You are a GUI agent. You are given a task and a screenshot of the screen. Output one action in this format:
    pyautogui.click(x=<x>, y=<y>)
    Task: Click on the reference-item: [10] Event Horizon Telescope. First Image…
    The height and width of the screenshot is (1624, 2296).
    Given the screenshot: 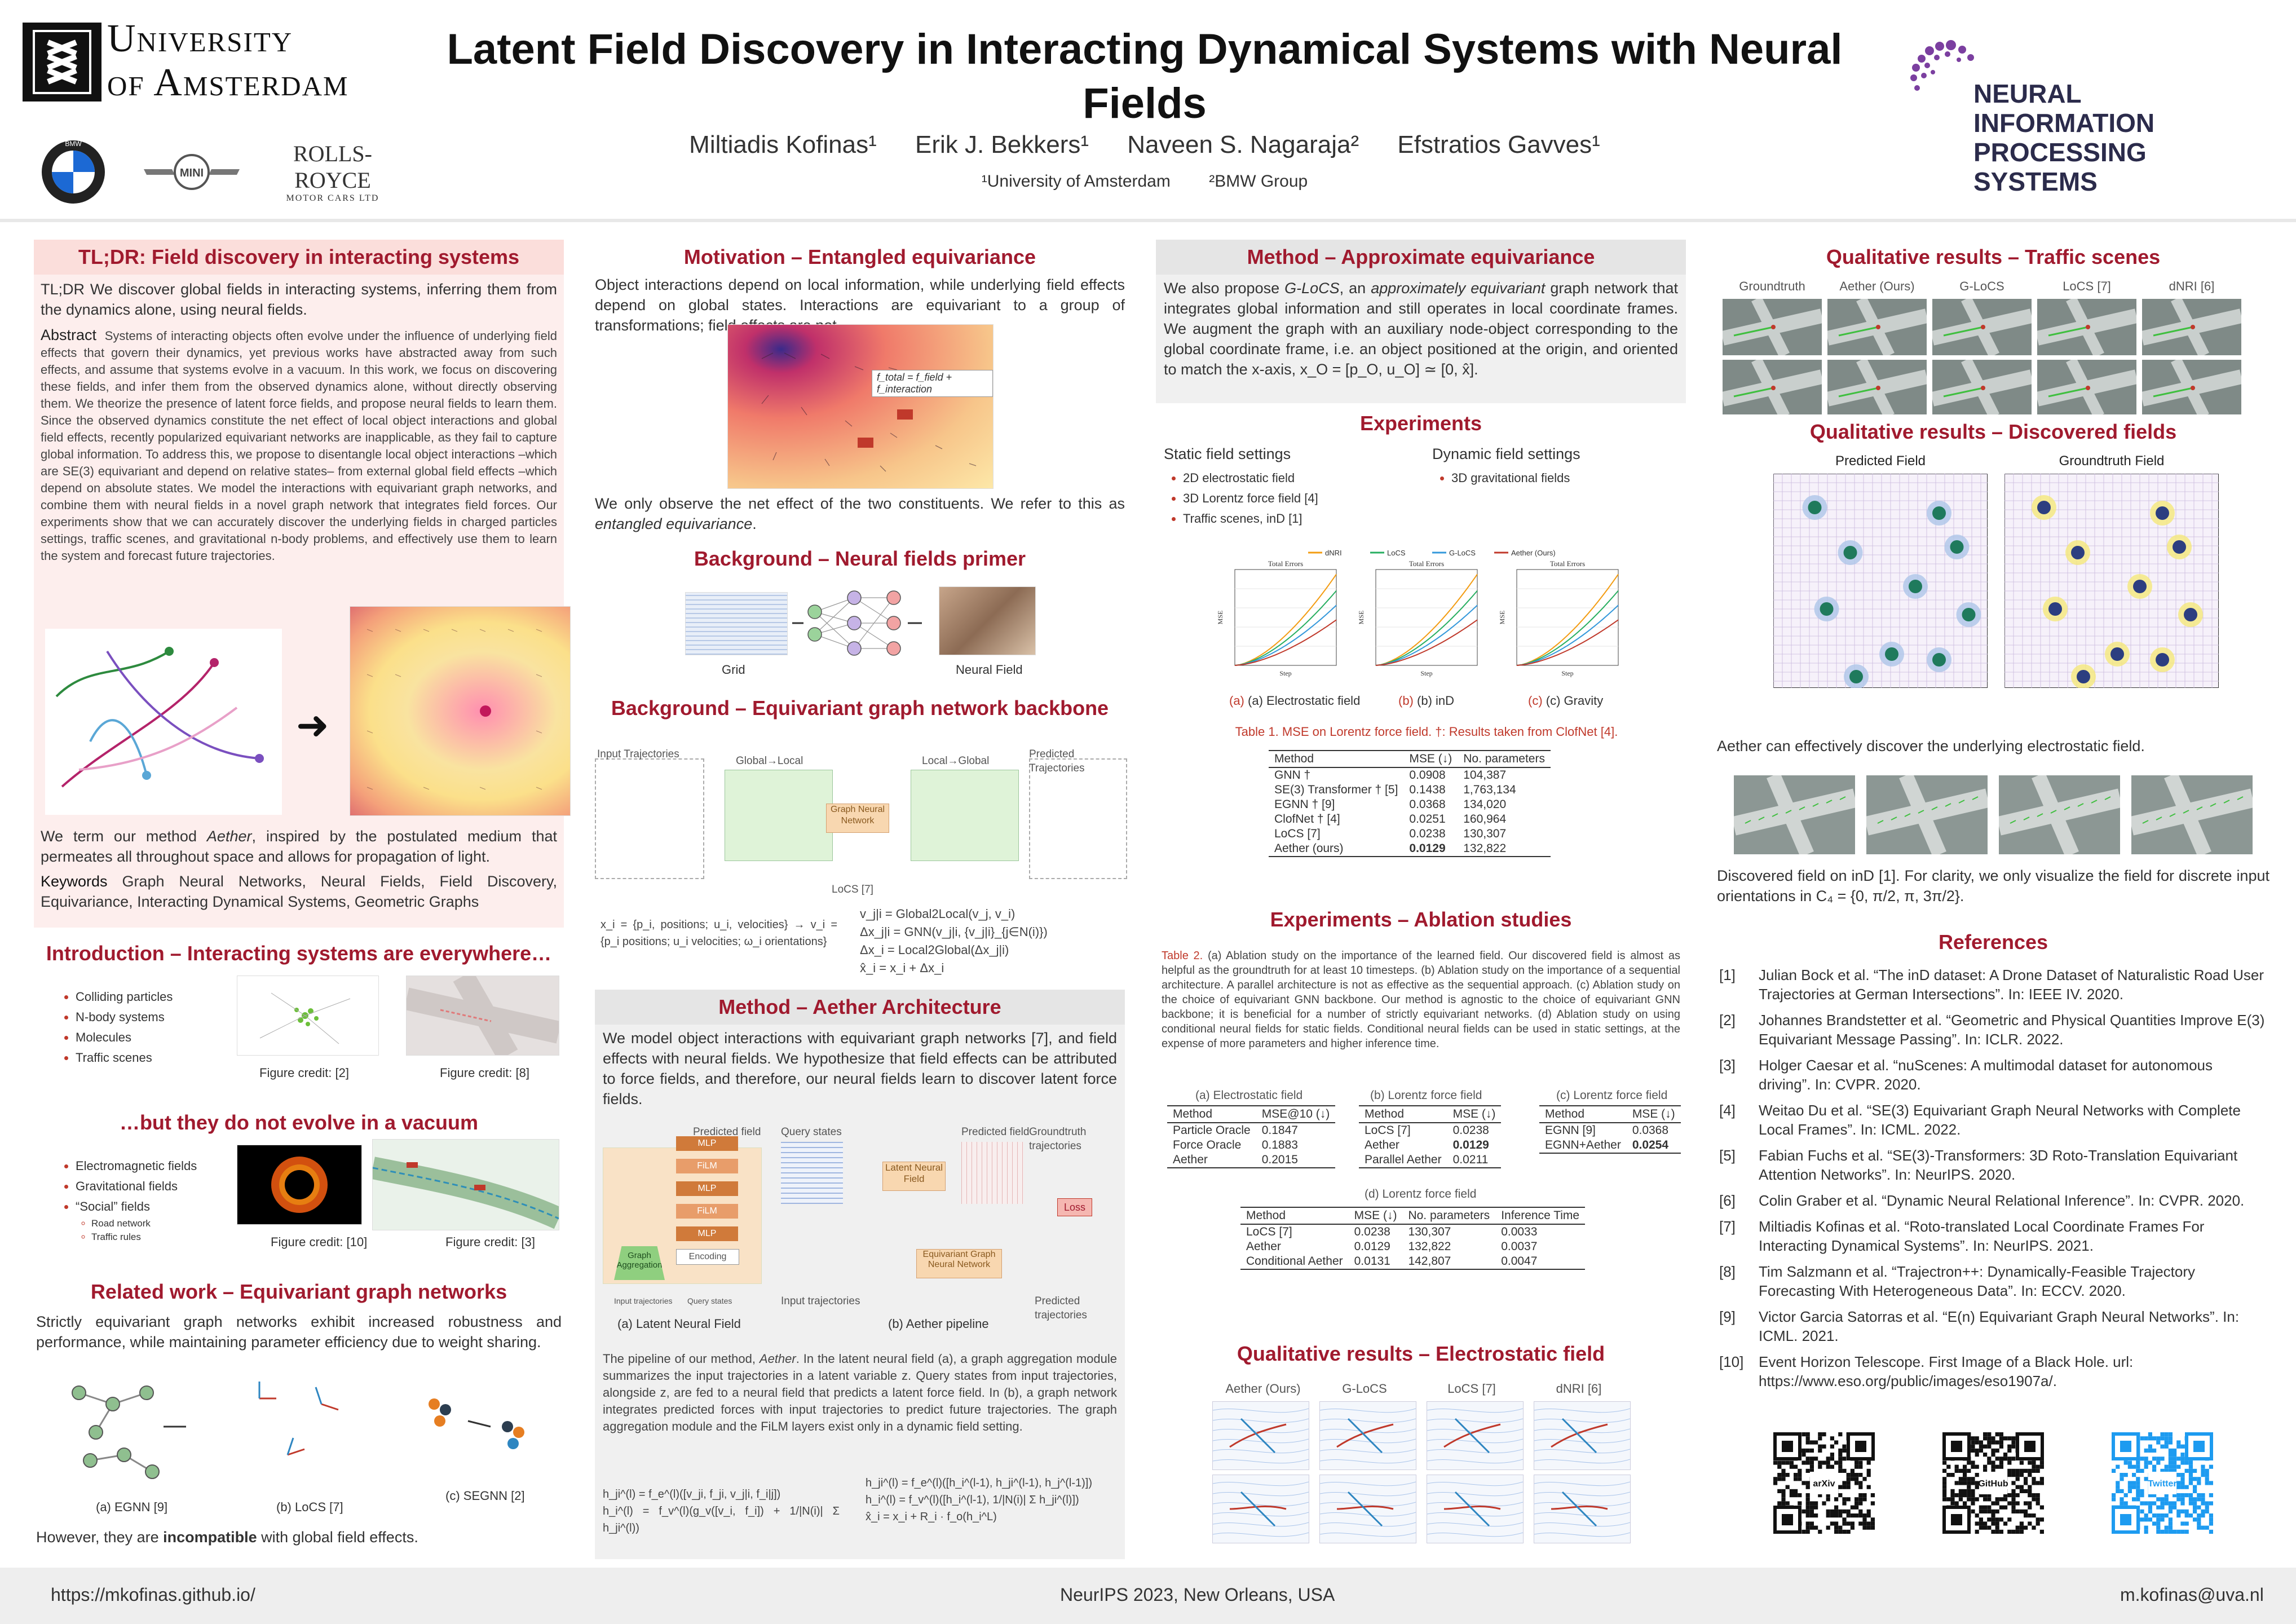 What is the action you would take?
    pyautogui.click(x=1927, y=1371)
    